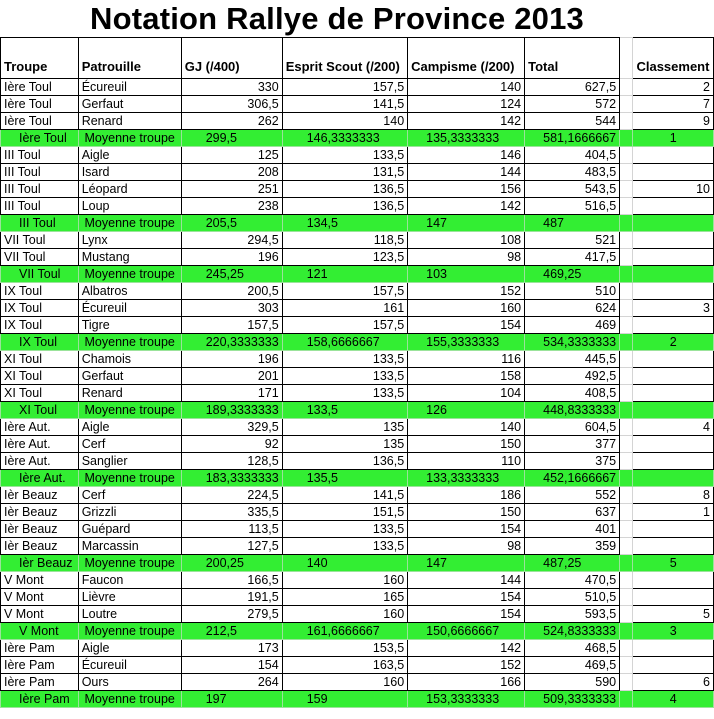 The image size is (714, 719). I want to click on header-total: Total, so click(572, 58).